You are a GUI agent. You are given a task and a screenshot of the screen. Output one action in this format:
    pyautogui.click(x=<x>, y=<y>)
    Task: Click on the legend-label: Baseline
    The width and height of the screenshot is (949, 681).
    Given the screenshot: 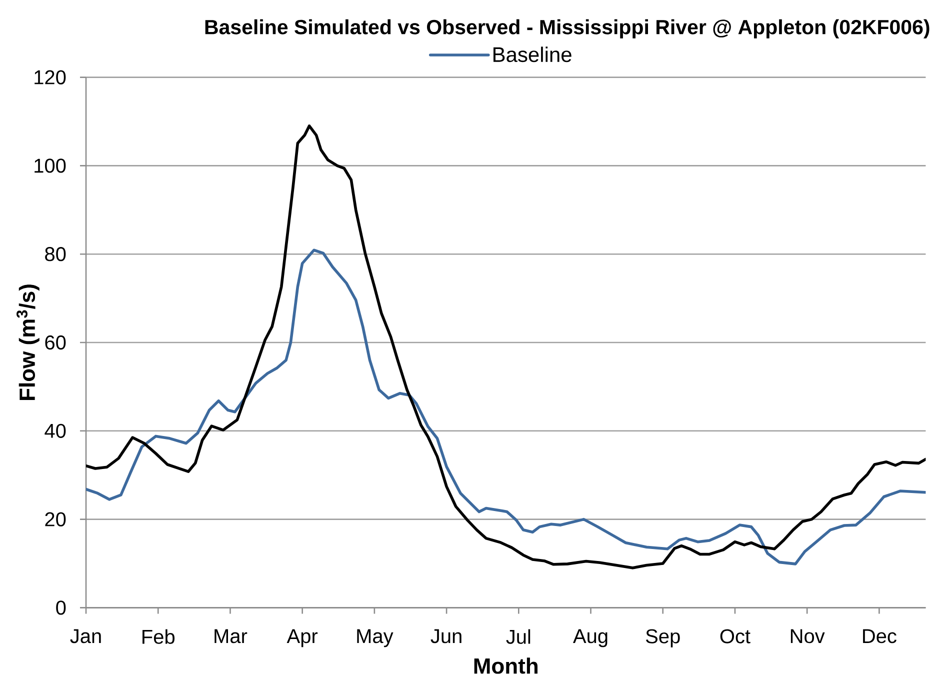 What is the action you would take?
    pyautogui.click(x=533, y=54)
    